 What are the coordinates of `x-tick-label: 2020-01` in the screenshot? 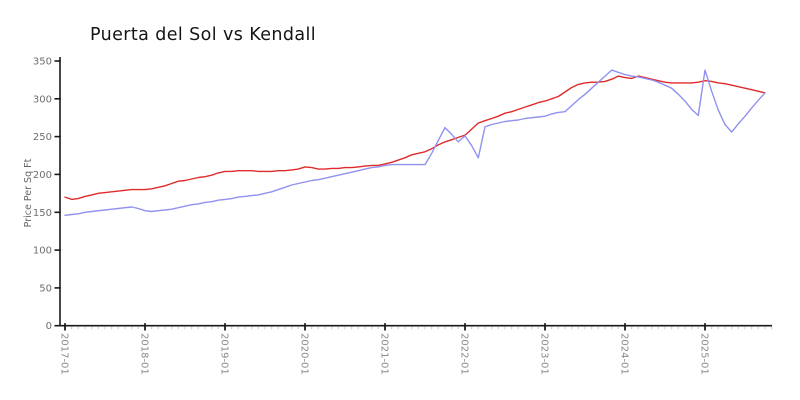 It's located at (304, 354).